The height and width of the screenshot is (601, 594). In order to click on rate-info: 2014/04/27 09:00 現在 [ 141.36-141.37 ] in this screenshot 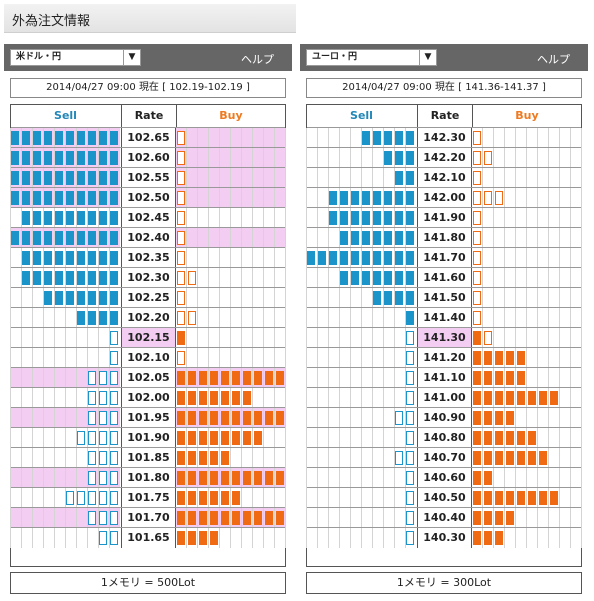, I will do `click(444, 88)`.